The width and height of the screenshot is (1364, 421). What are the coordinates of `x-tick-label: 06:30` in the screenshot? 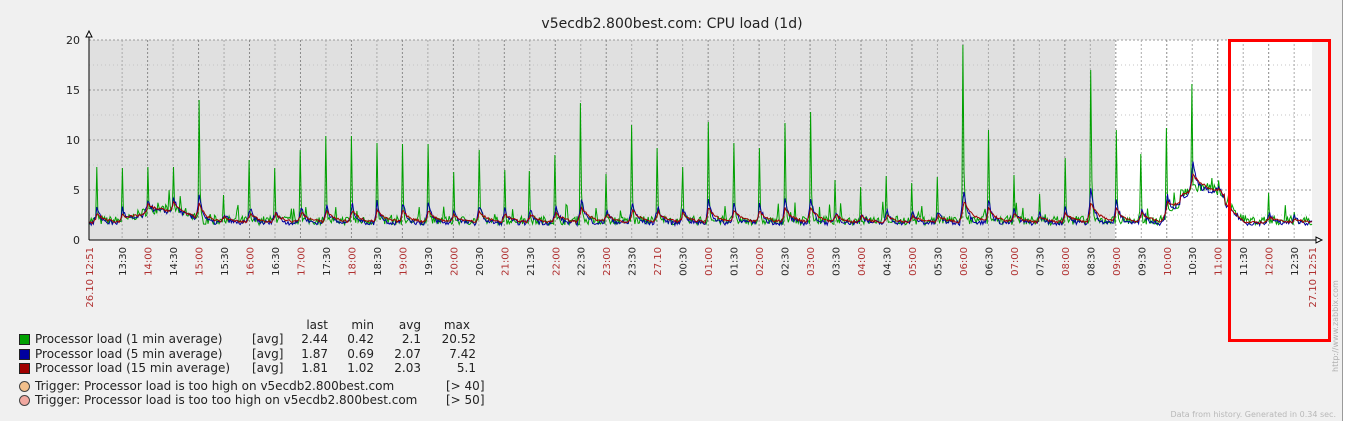 It's located at (989, 261).